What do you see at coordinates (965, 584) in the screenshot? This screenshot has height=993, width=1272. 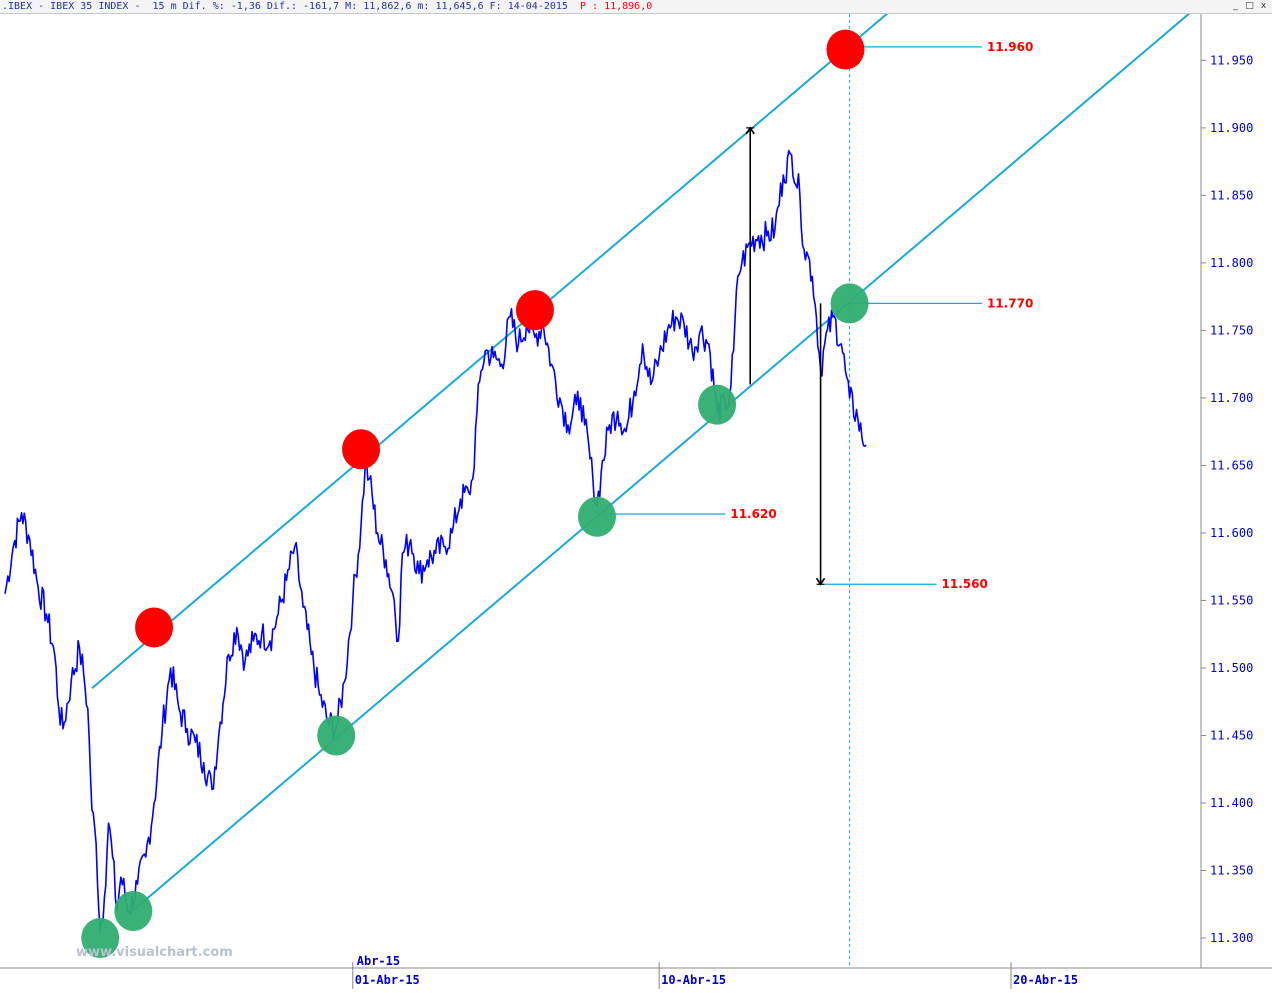 I see `level-label: 11.560` at bounding box center [965, 584].